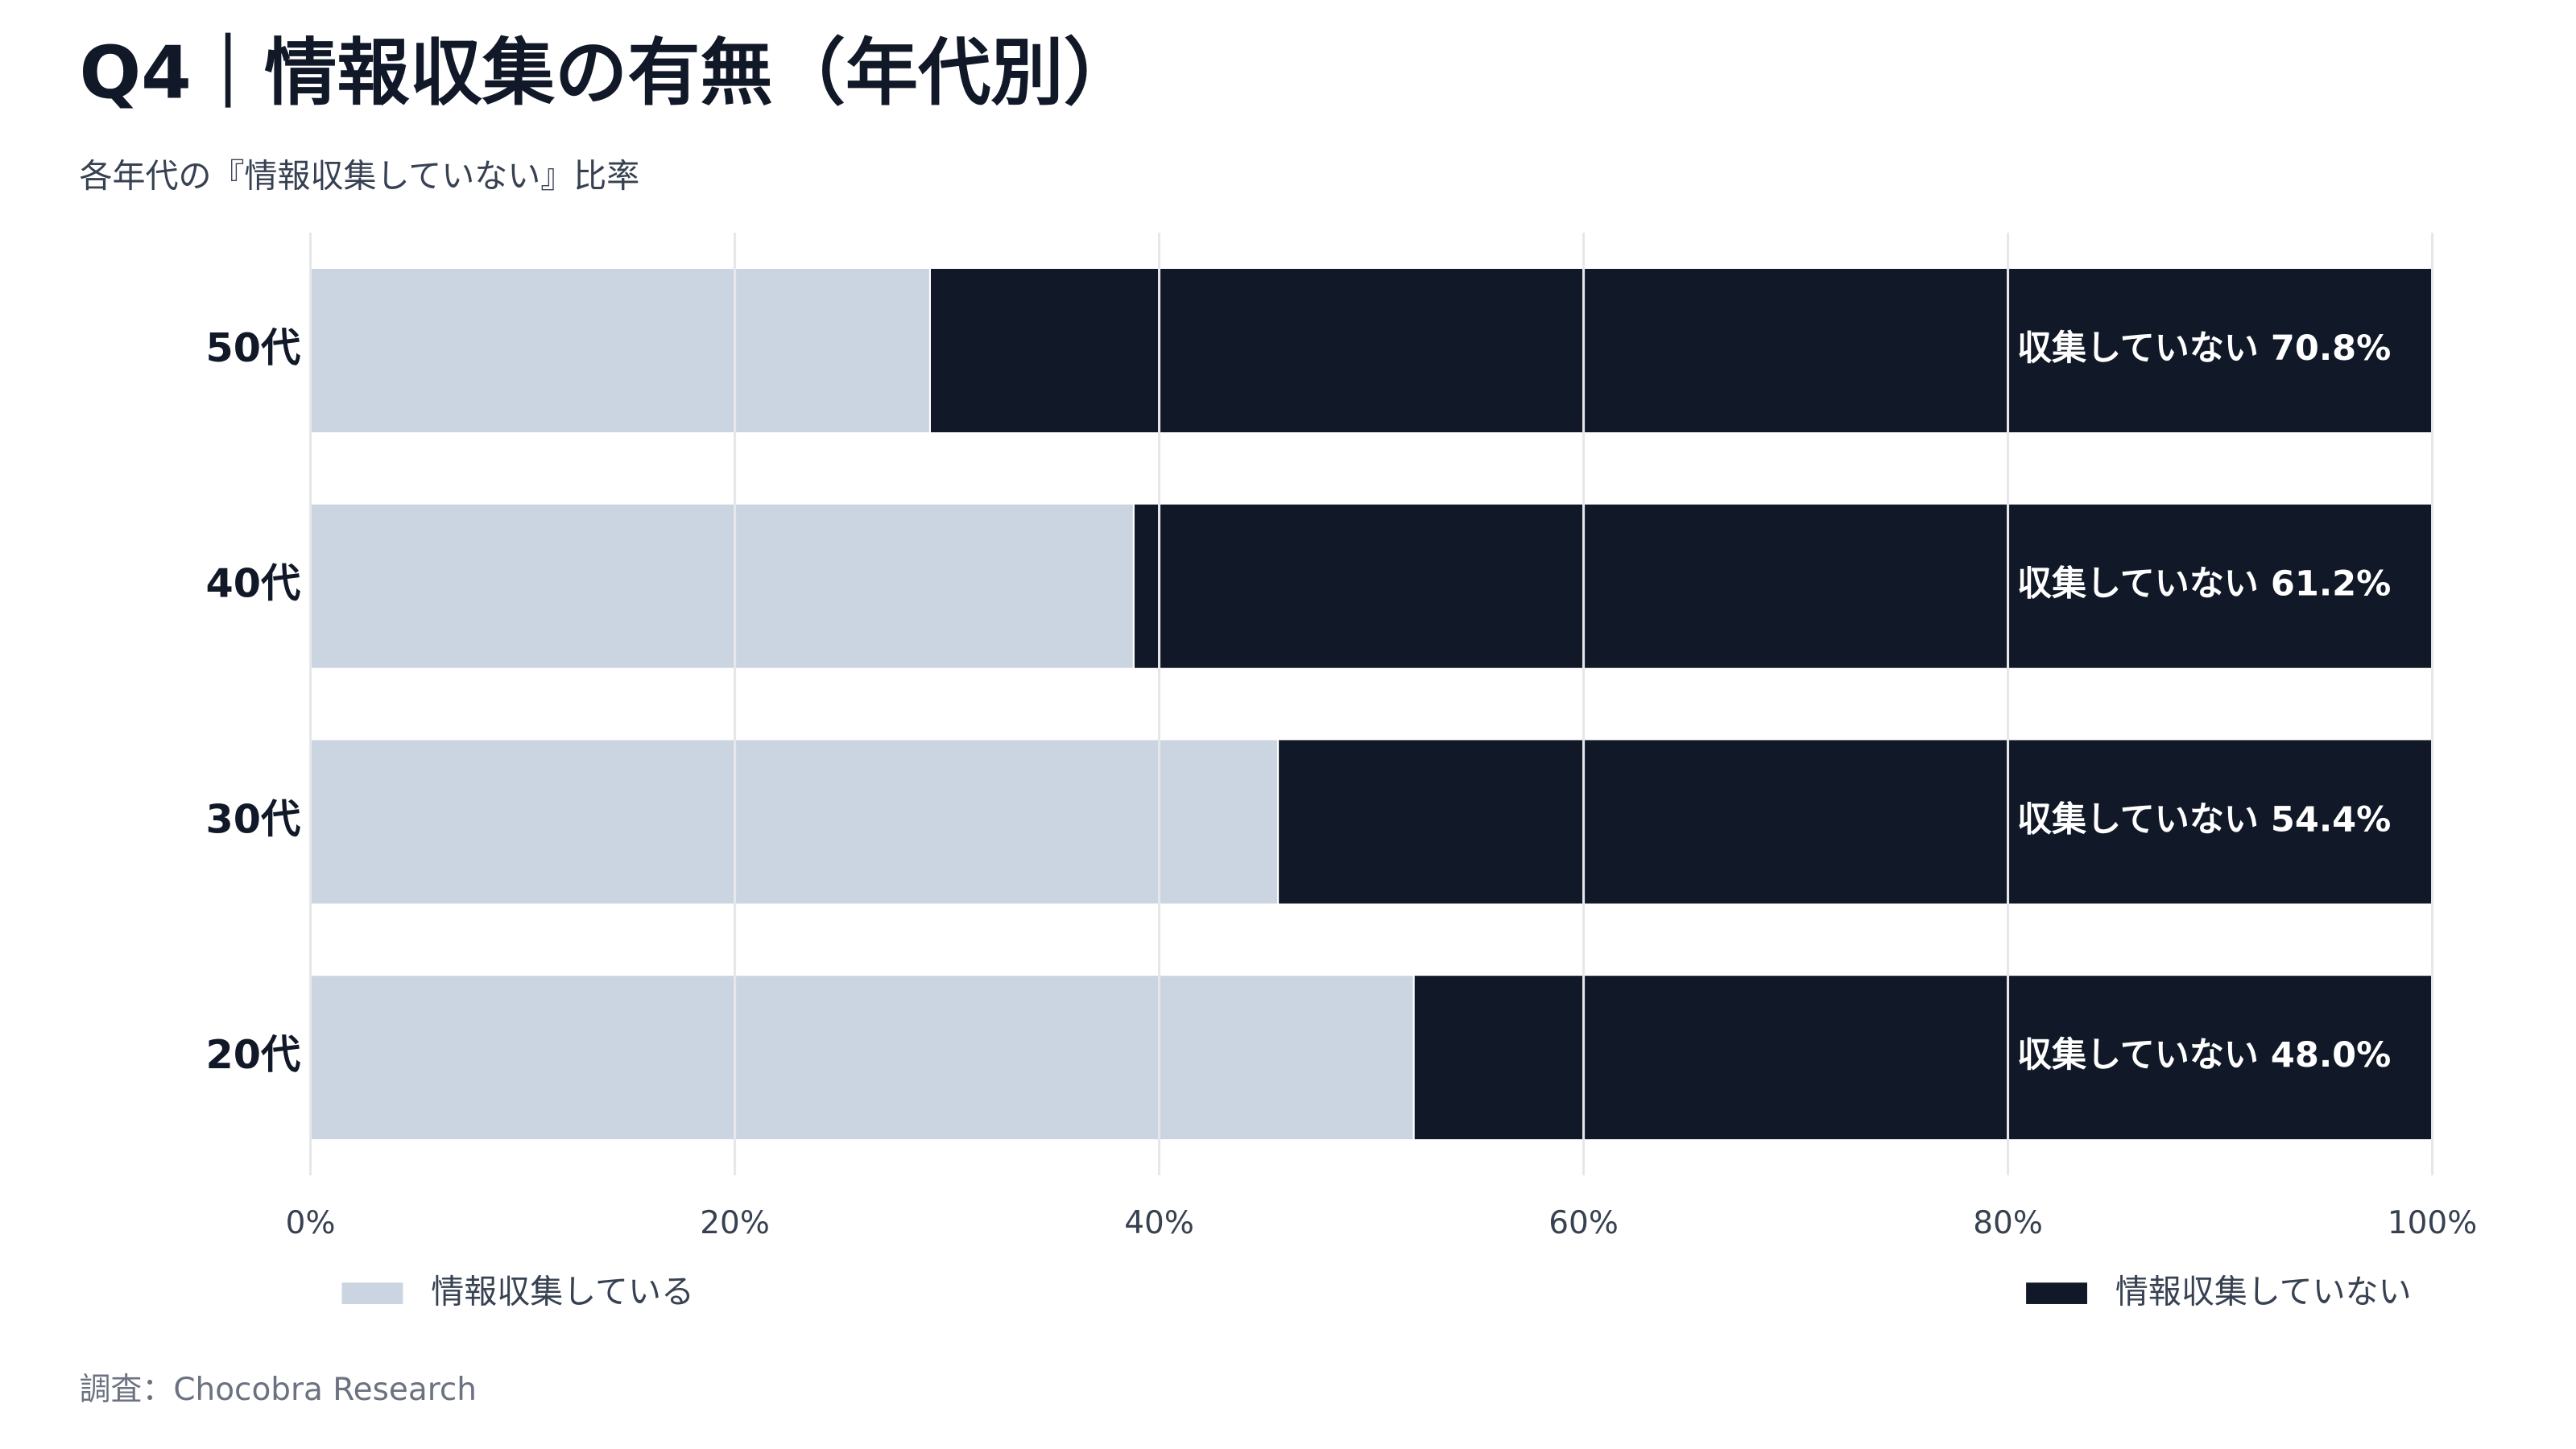  I want to click on chart-subtitle: 各年代の『情報収集していない』比率, so click(359, 175).